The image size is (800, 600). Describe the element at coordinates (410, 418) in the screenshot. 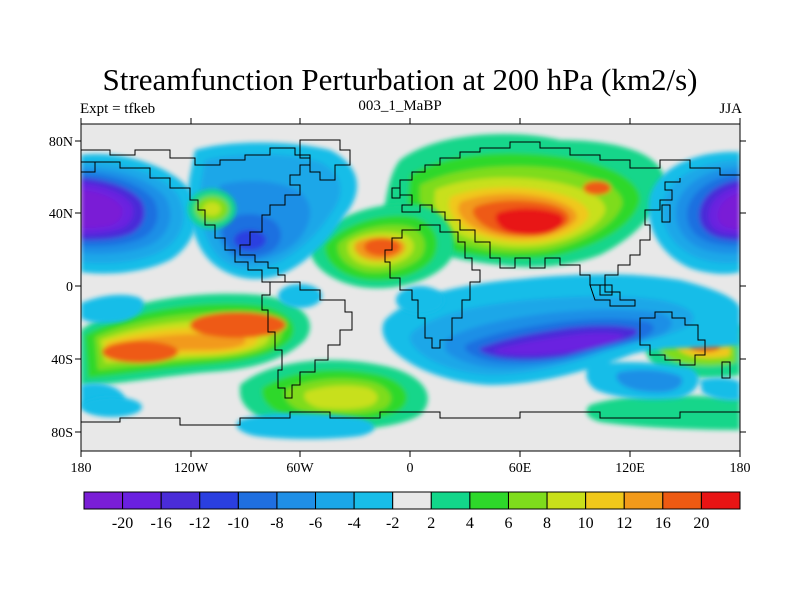

I see `coast-antarctica` at that location.